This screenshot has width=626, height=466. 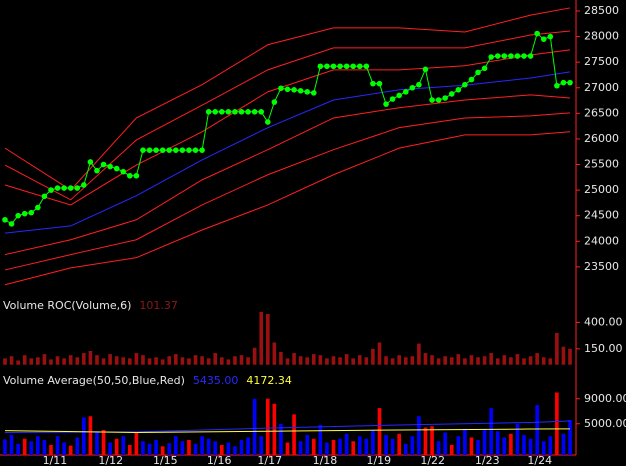 I want to click on readout: 4172.34, so click(x=269, y=380).